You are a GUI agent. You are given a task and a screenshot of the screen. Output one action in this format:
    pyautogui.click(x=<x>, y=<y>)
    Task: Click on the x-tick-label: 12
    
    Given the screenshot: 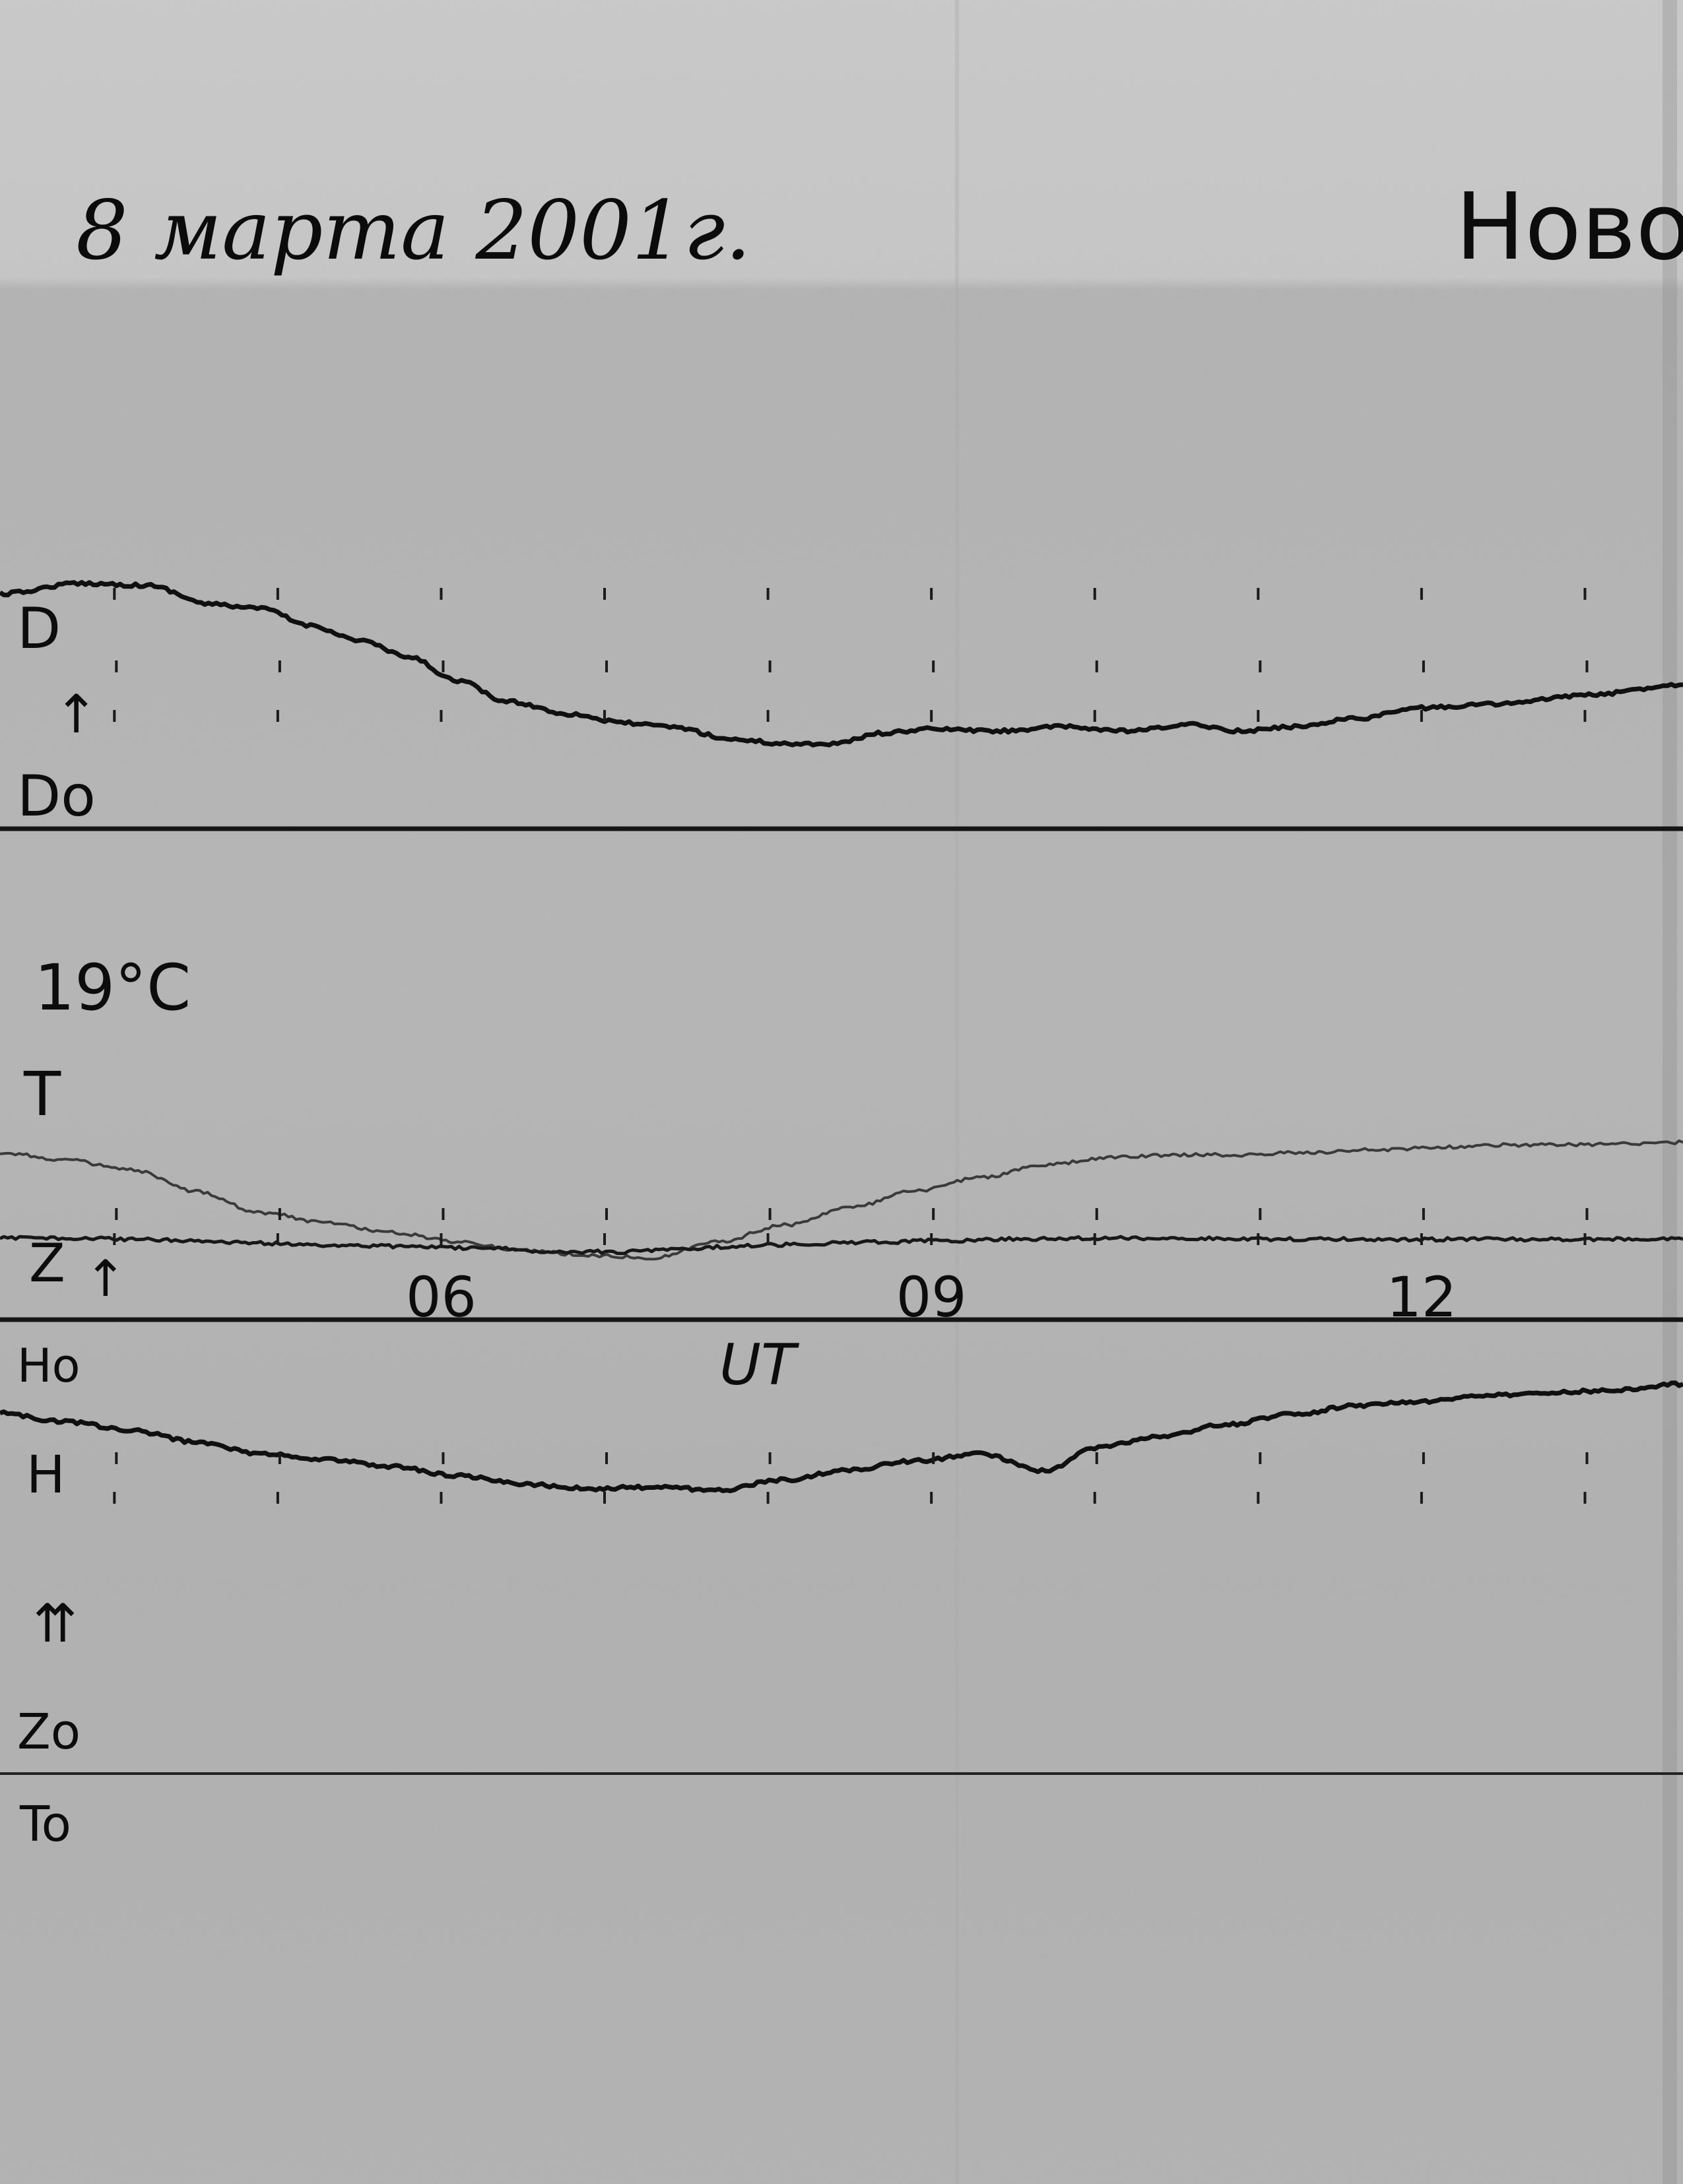 What is the action you would take?
    pyautogui.click(x=1422, y=1297)
    